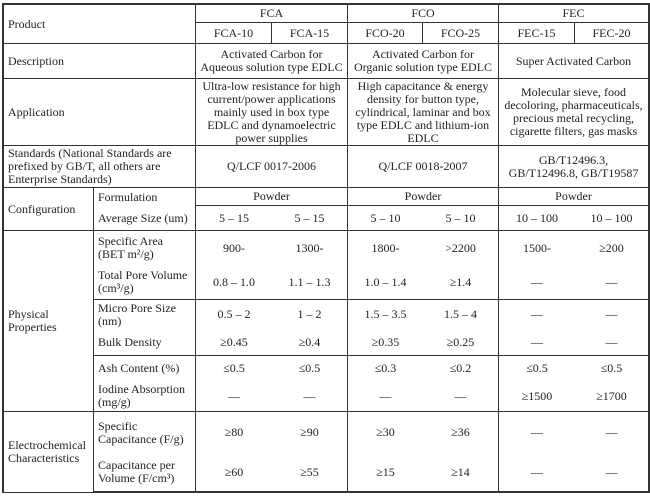 Image resolution: width=650 pixels, height=498 pixels. I want to click on model-header: FEC-20, so click(612, 33).